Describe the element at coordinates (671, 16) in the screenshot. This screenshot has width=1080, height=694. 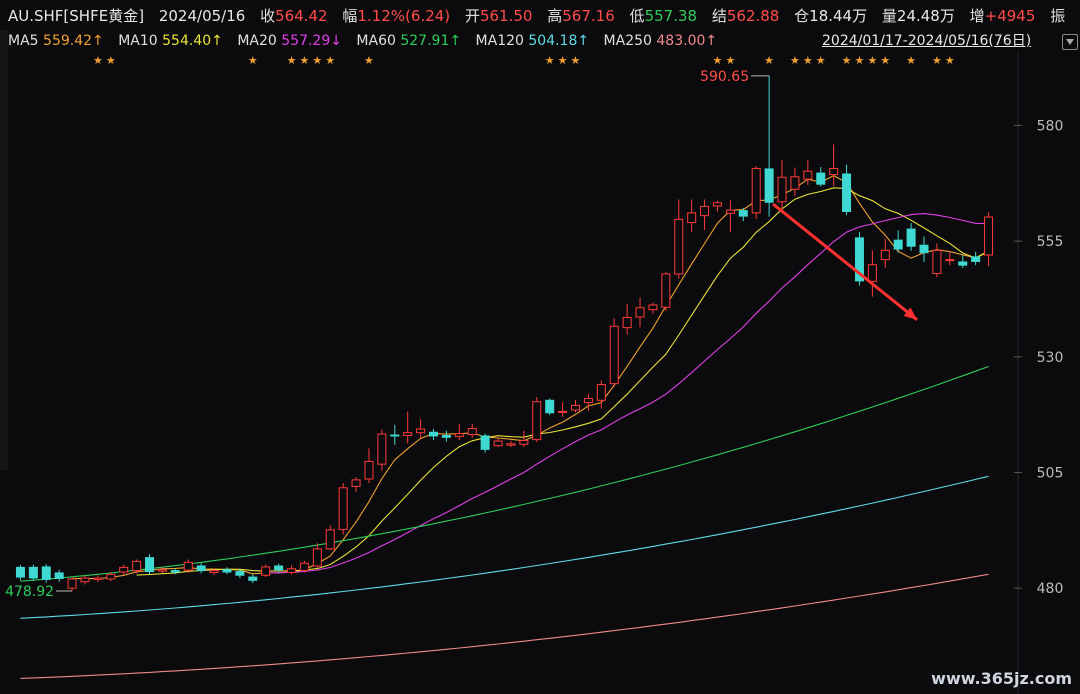
I see `low-value: 557.38` at that location.